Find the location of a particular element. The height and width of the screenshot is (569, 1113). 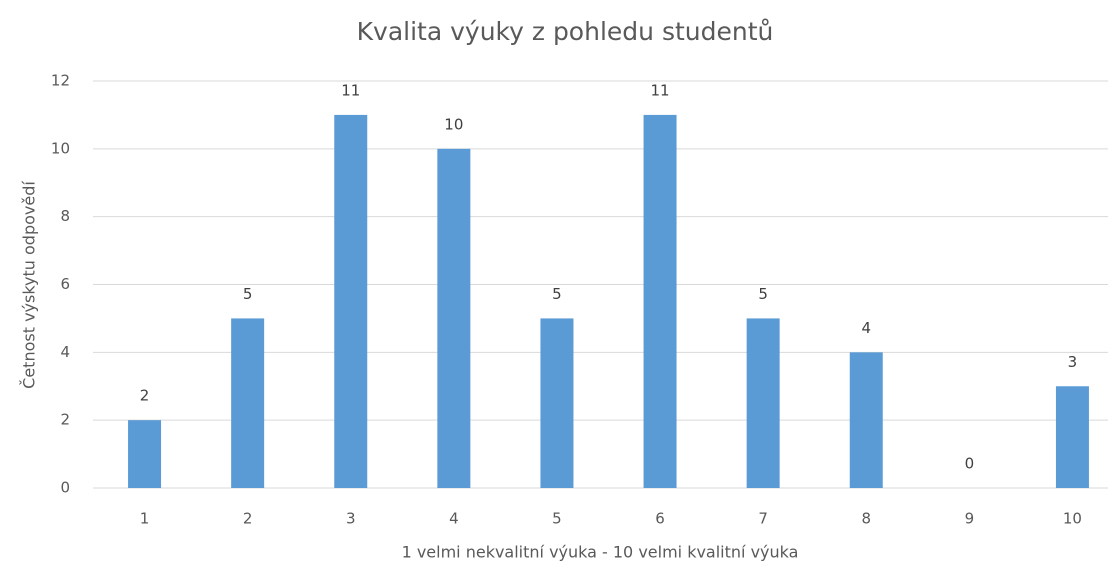

y-axis-label: Četnost výskytu odpovědí is located at coordinates (29, 285).